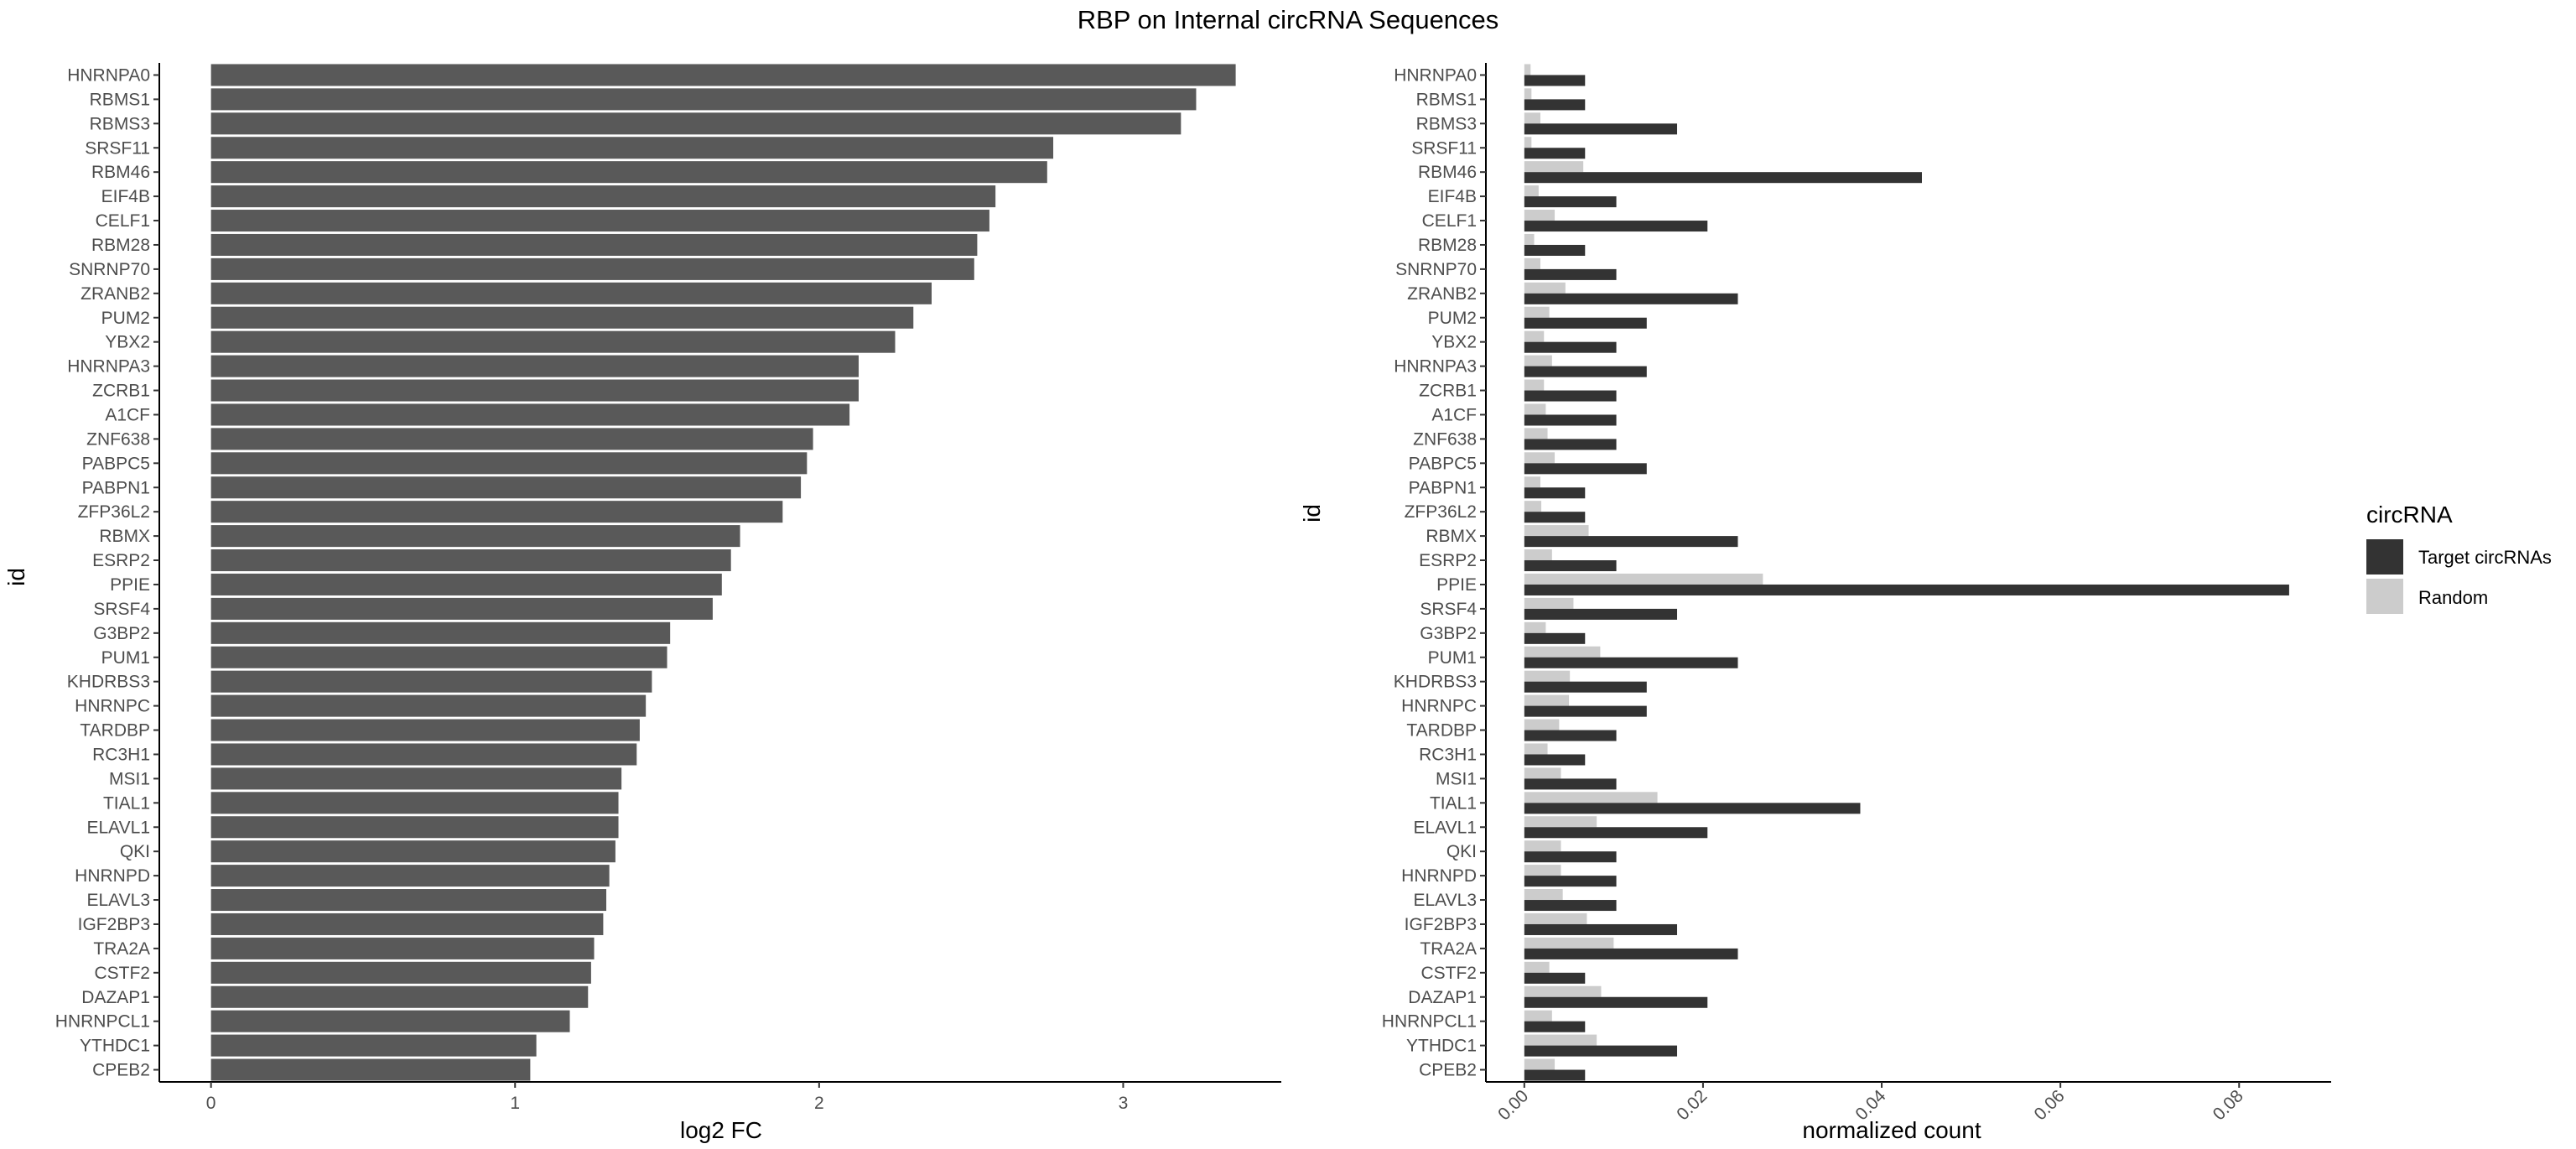  I want to click on left-y-tick-label-igf2bp3: IGF2BP3, so click(114, 924).